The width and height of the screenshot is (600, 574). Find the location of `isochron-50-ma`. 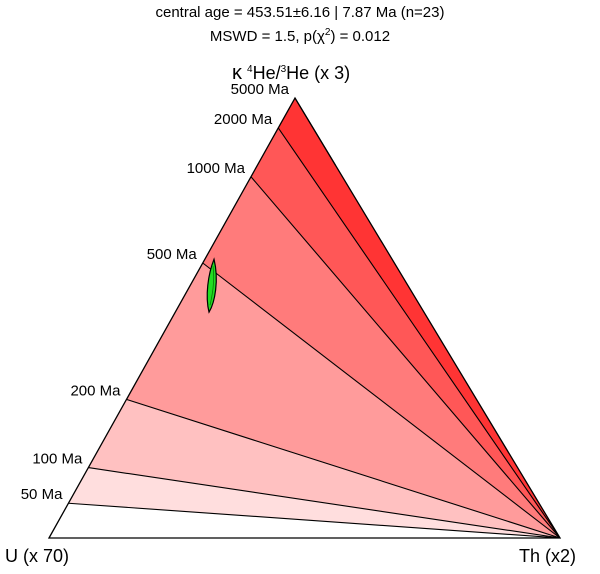

isochron-50-ma is located at coordinates (314, 520).